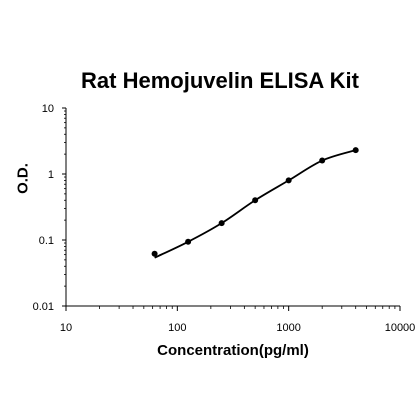 This screenshot has width=420, height=420. Describe the element at coordinates (288, 328) in the screenshot. I see `x-tick-label: 1000` at that location.